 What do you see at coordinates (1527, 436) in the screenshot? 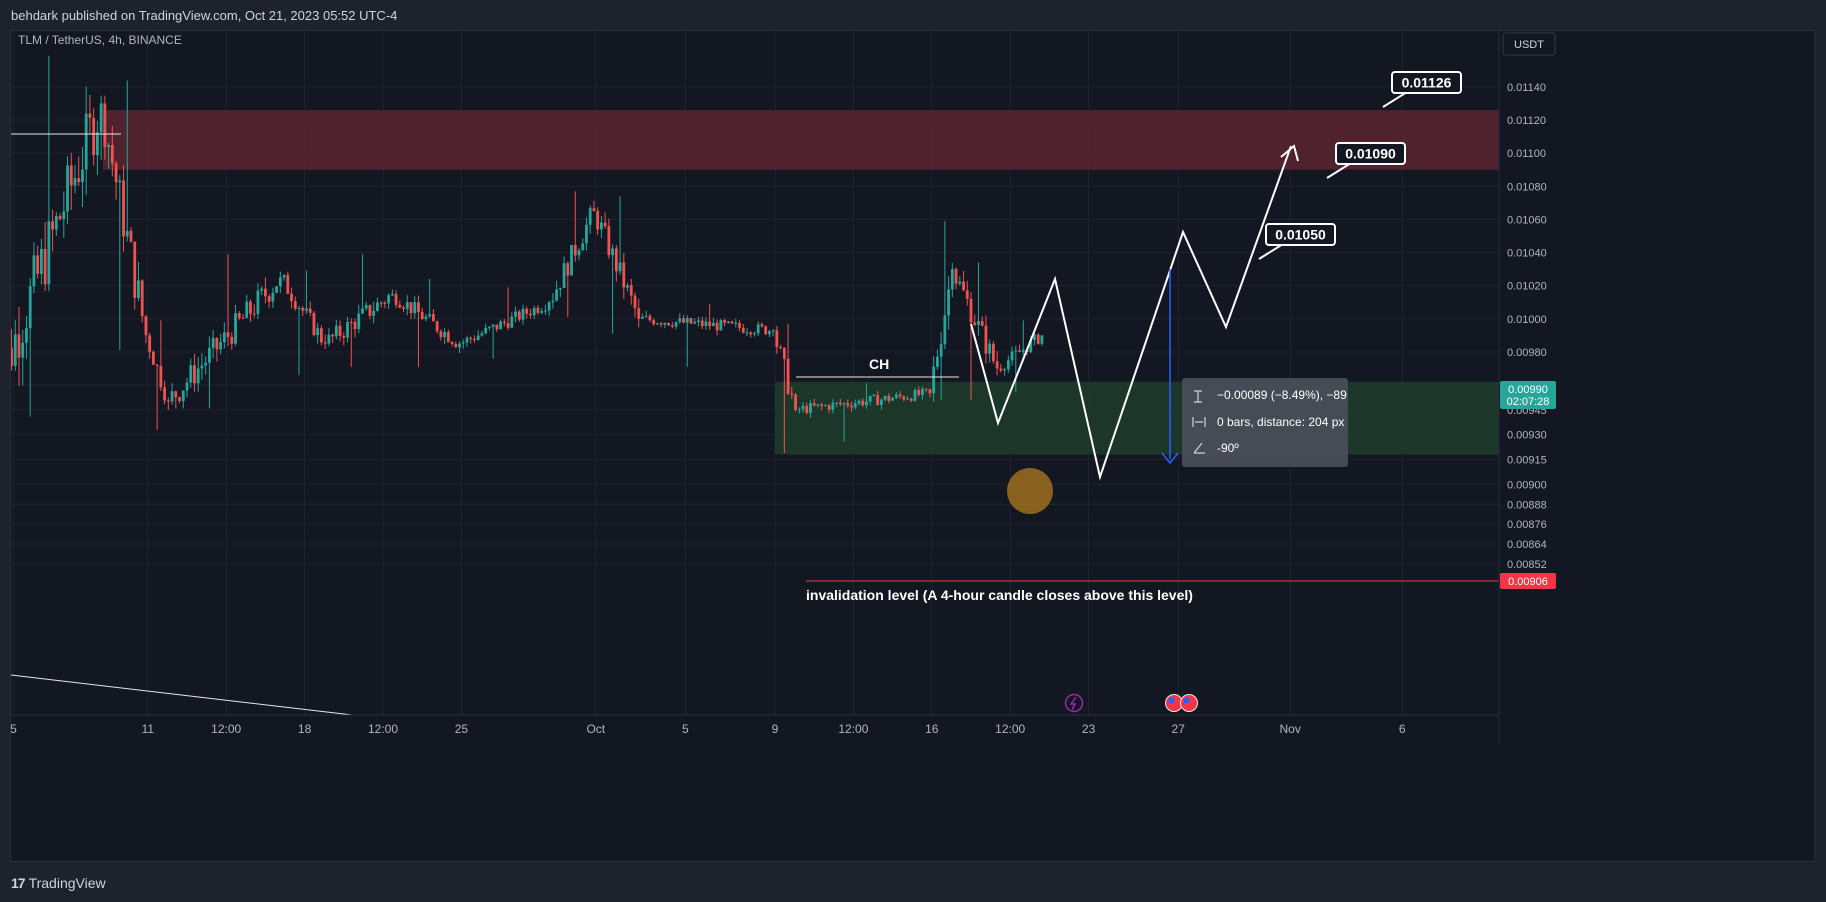
I see `price-tick-label: 0.00930` at bounding box center [1527, 436].